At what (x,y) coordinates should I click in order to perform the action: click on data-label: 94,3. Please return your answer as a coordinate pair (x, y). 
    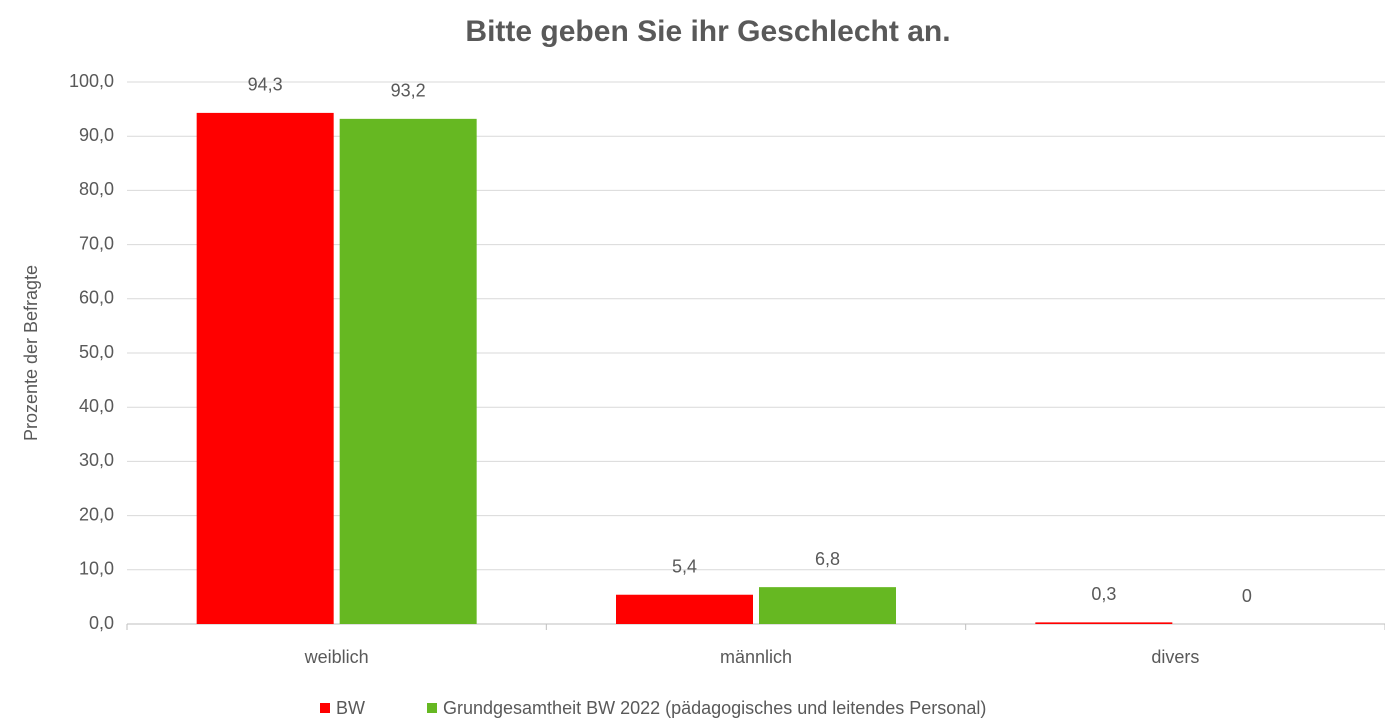
    Looking at the image, I should click on (265, 85).